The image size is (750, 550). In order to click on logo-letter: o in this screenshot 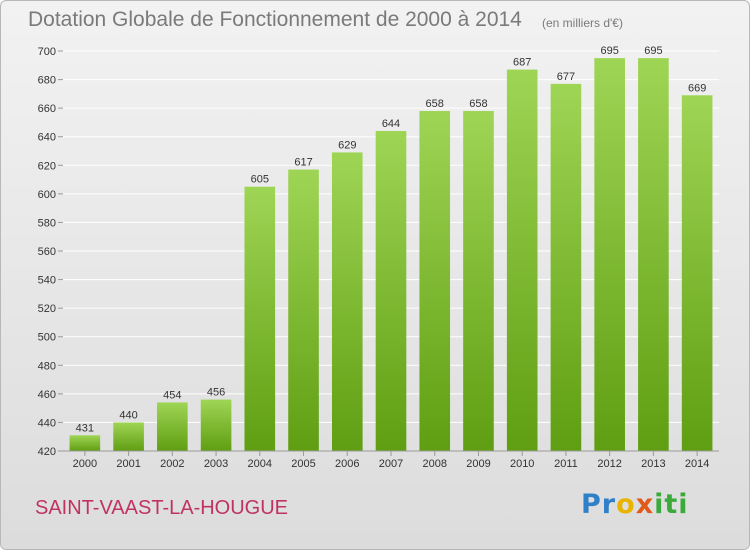, I will do `click(626, 504)`.